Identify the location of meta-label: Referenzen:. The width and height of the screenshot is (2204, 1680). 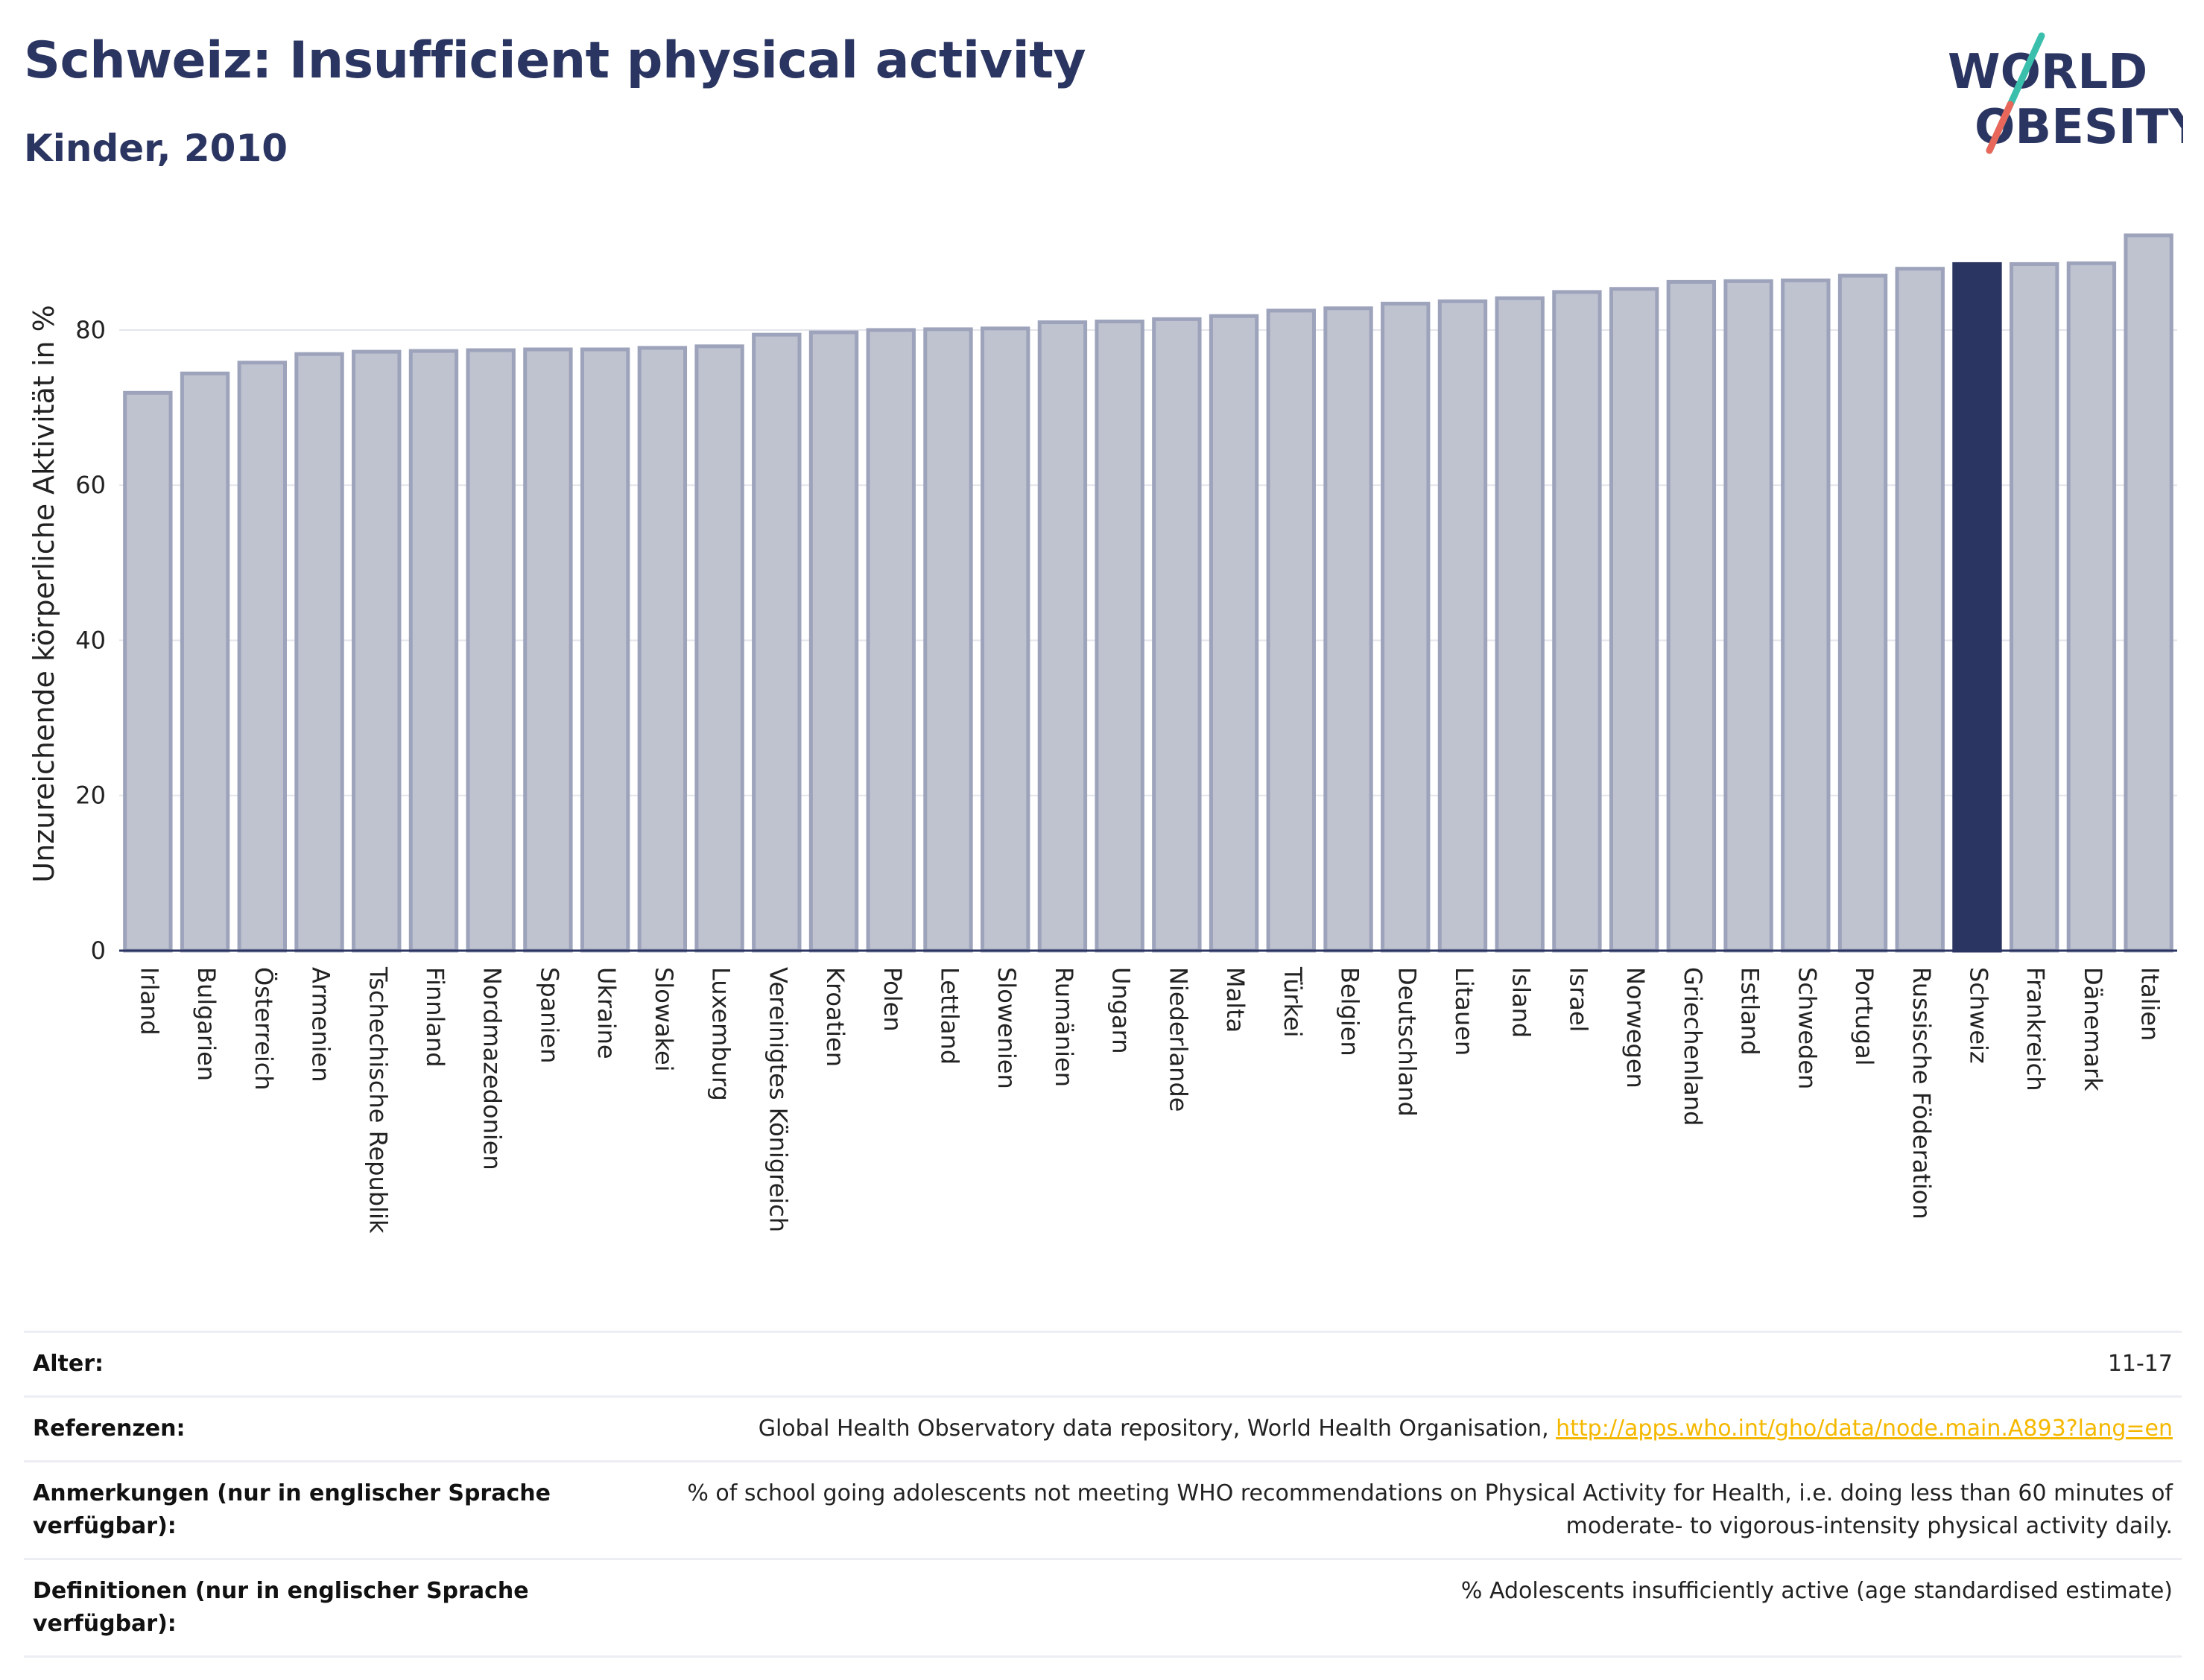
(109, 1429).